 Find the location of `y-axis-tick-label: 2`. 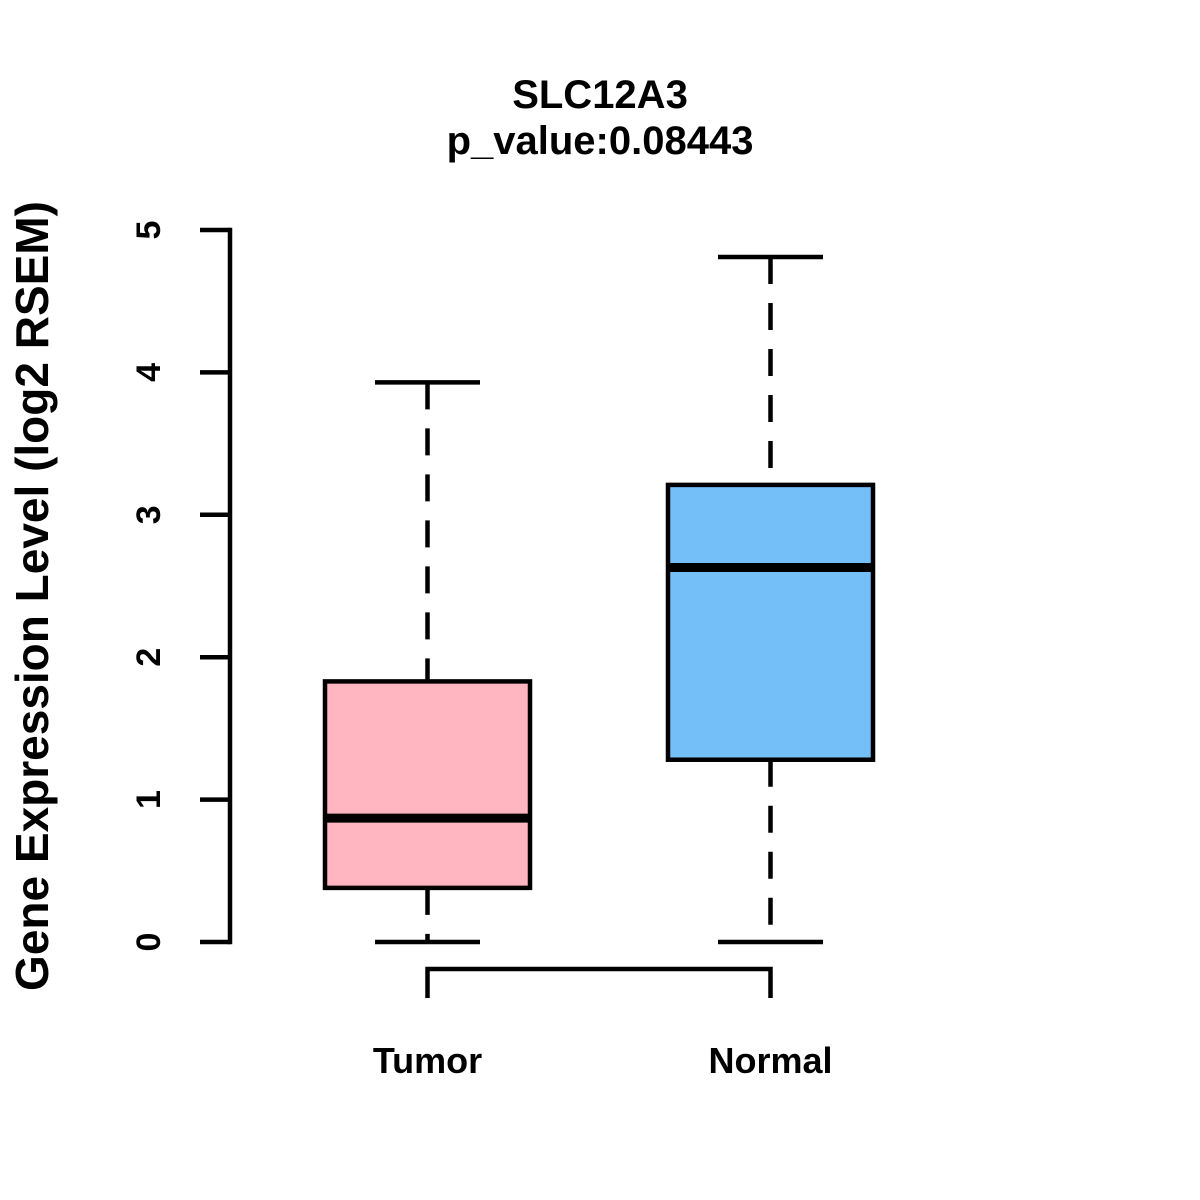

y-axis-tick-label: 2 is located at coordinates (149, 657).